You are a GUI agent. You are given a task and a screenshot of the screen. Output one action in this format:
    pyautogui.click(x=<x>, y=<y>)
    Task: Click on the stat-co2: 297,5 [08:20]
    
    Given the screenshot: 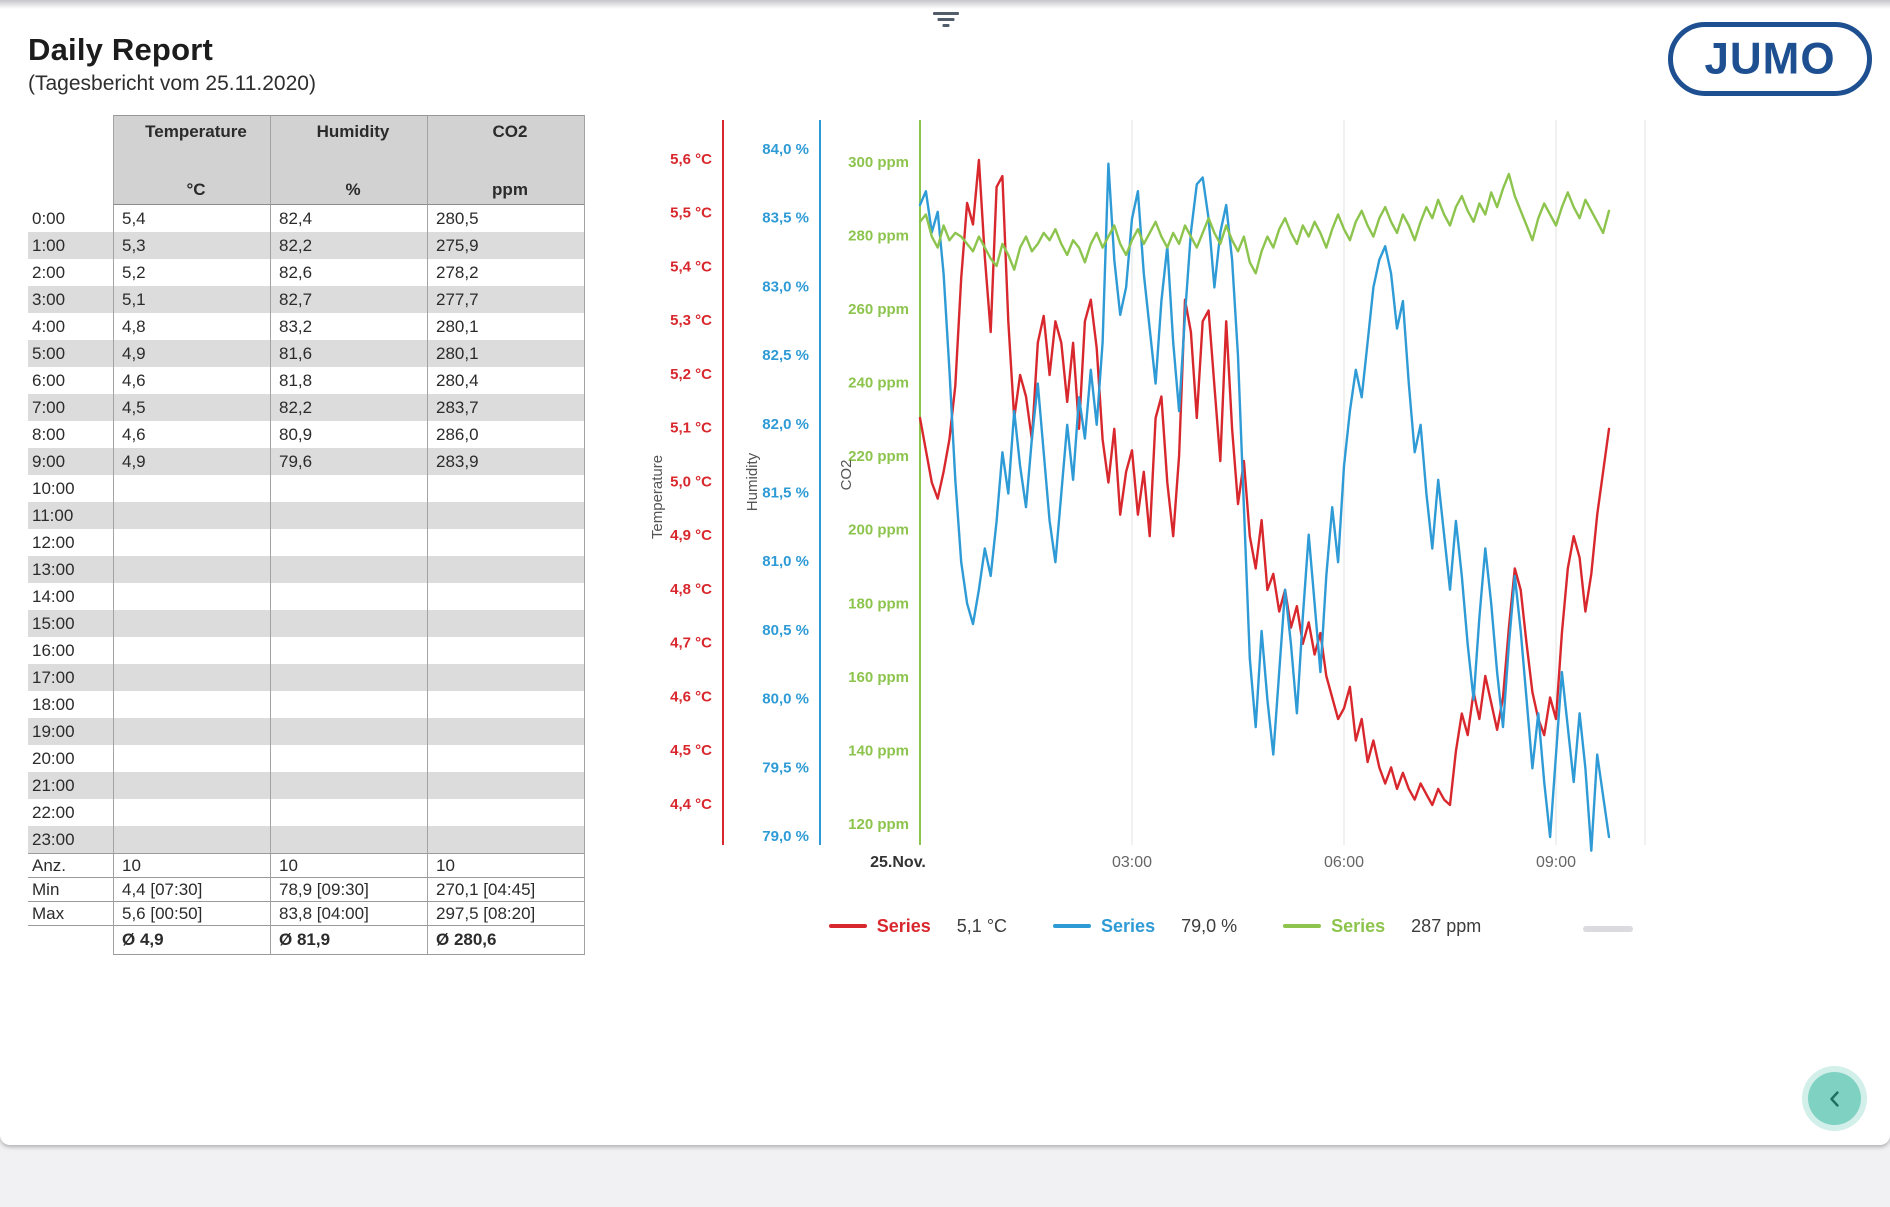 What is the action you would take?
    pyautogui.click(x=506, y=913)
    